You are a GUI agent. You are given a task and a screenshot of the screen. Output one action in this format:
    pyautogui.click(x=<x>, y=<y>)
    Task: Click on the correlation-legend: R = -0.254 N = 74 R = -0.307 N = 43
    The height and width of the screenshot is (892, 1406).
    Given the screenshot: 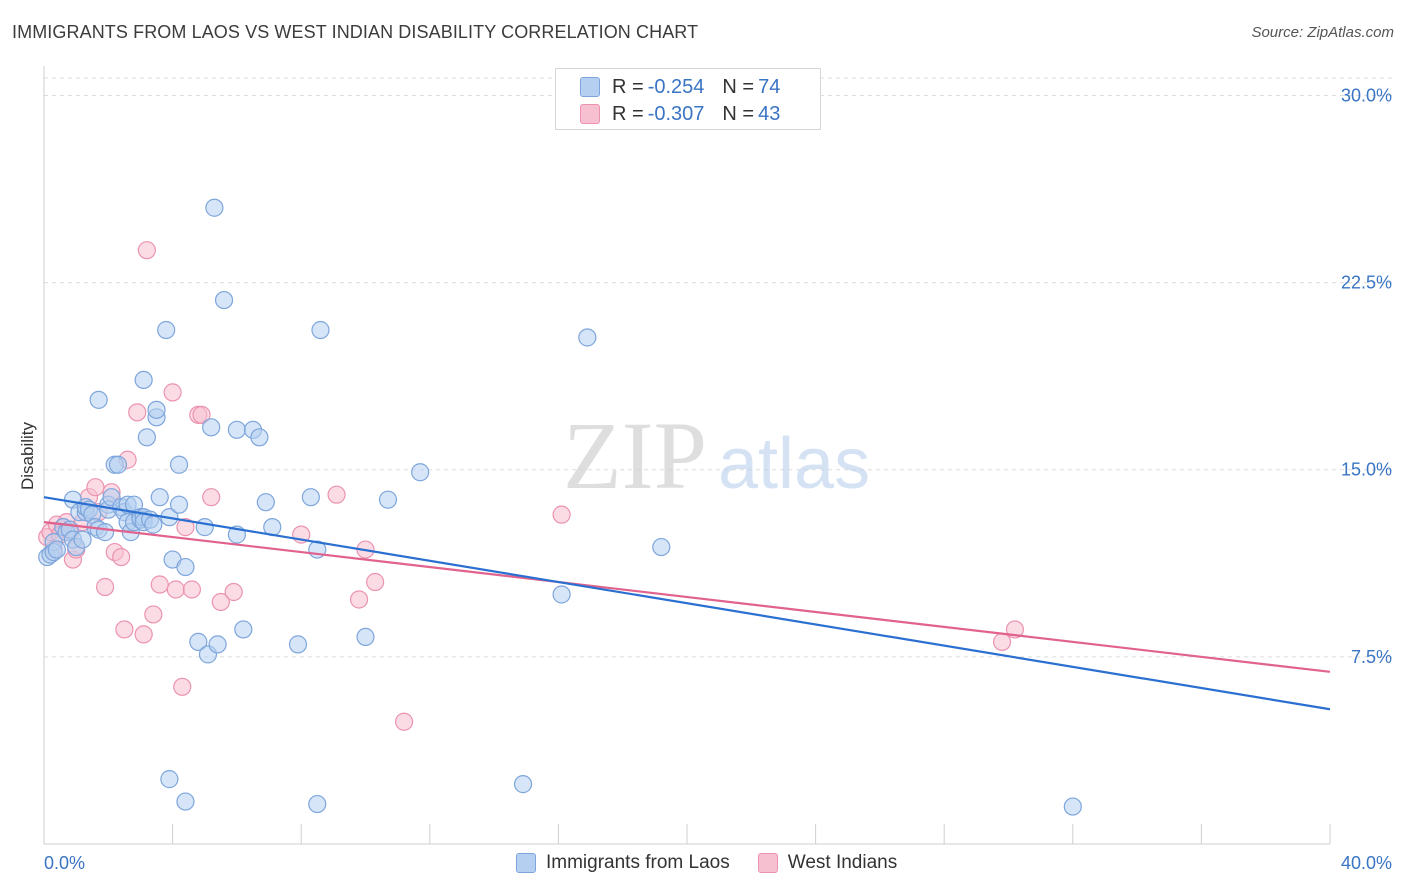 What is the action you would take?
    pyautogui.click(x=688, y=99)
    